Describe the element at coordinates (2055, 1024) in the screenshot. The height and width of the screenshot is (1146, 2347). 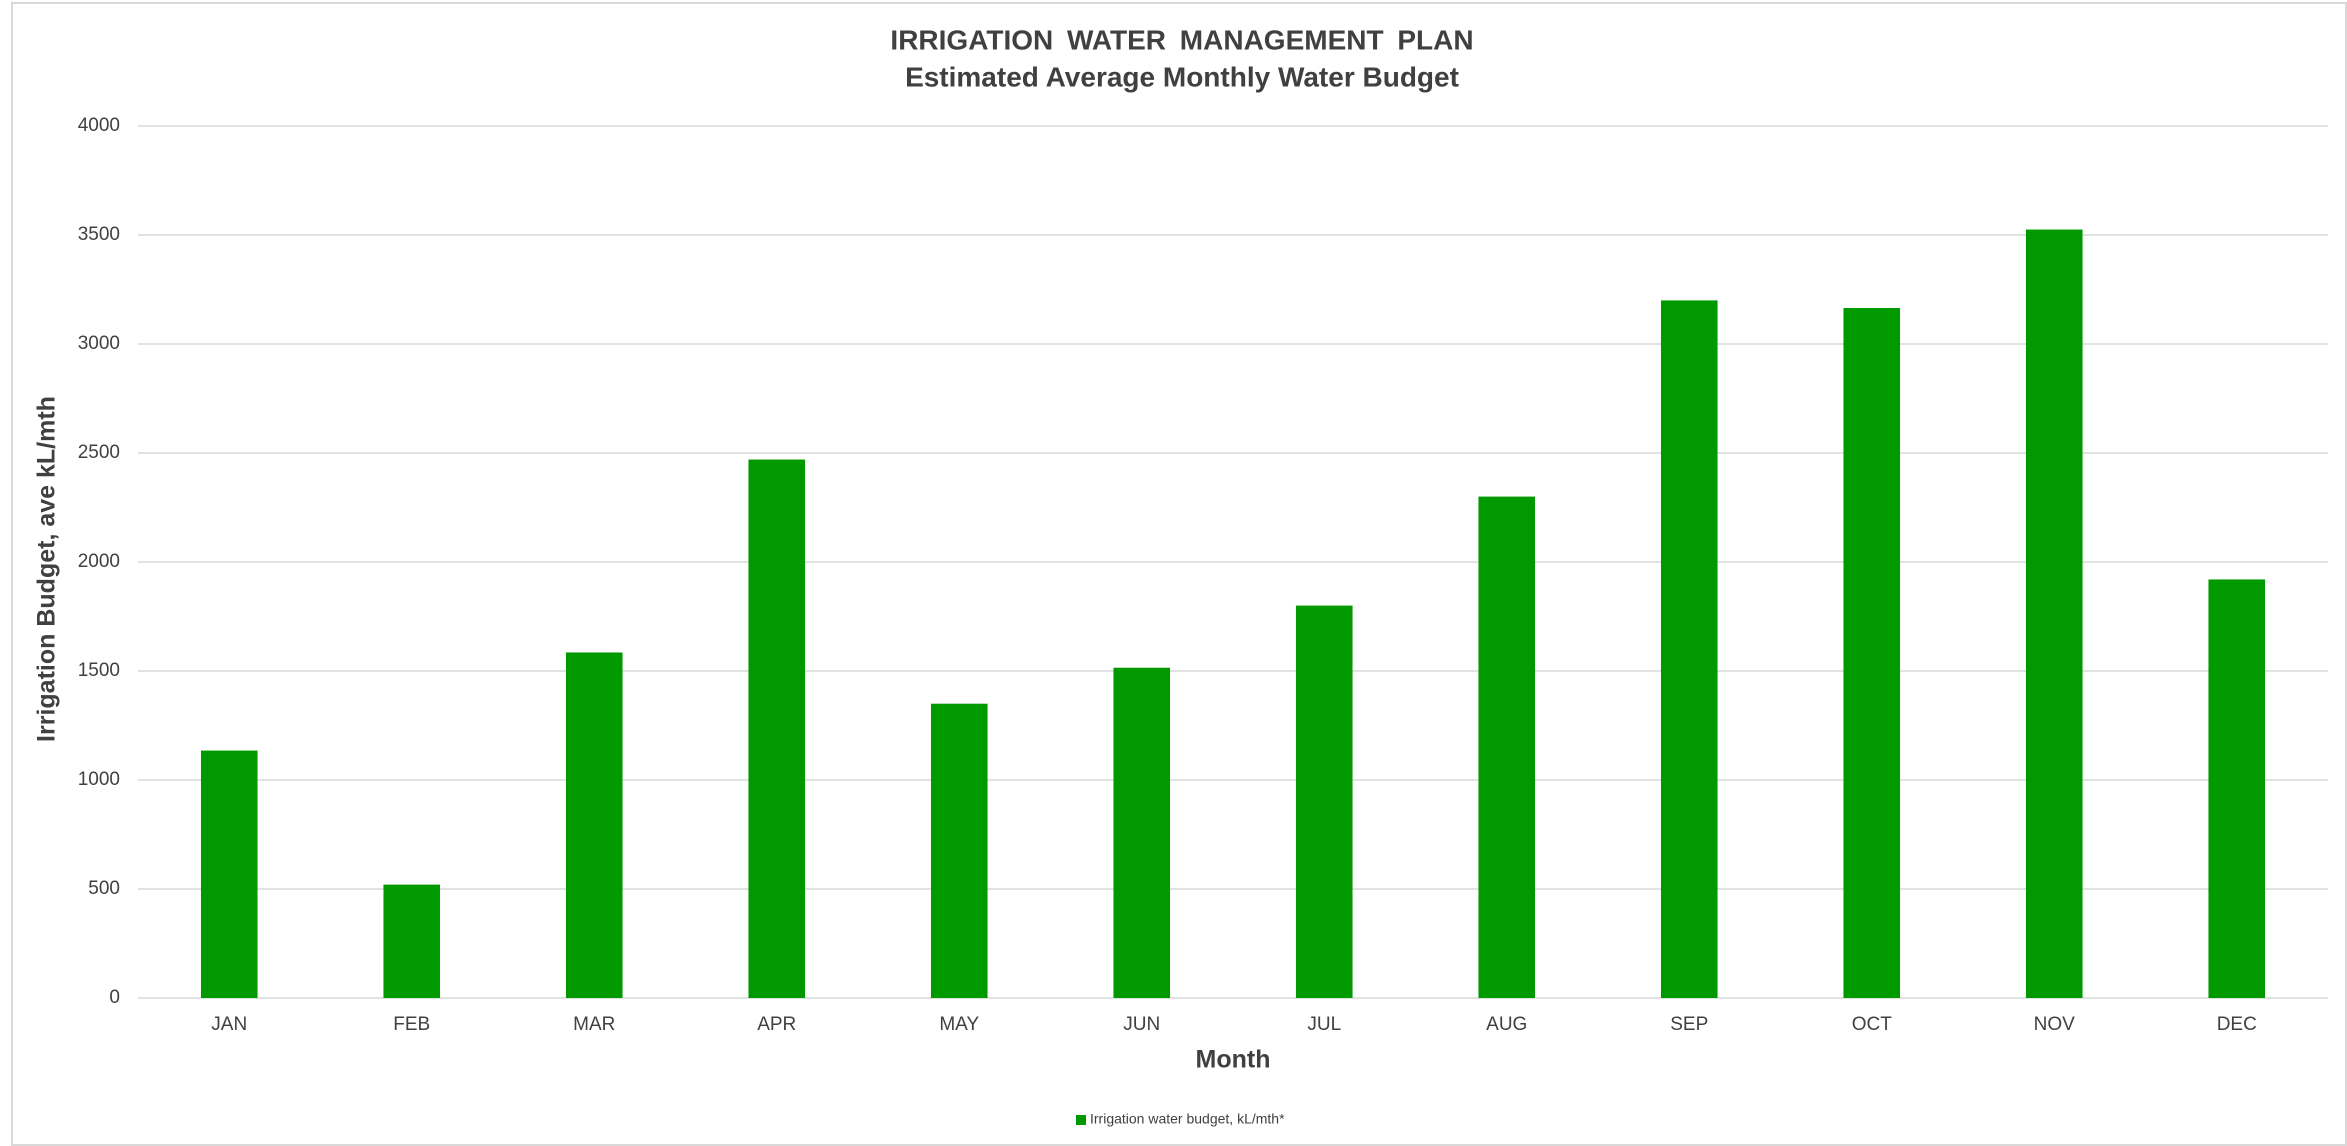
I see `x-tick-label: NOV` at that location.